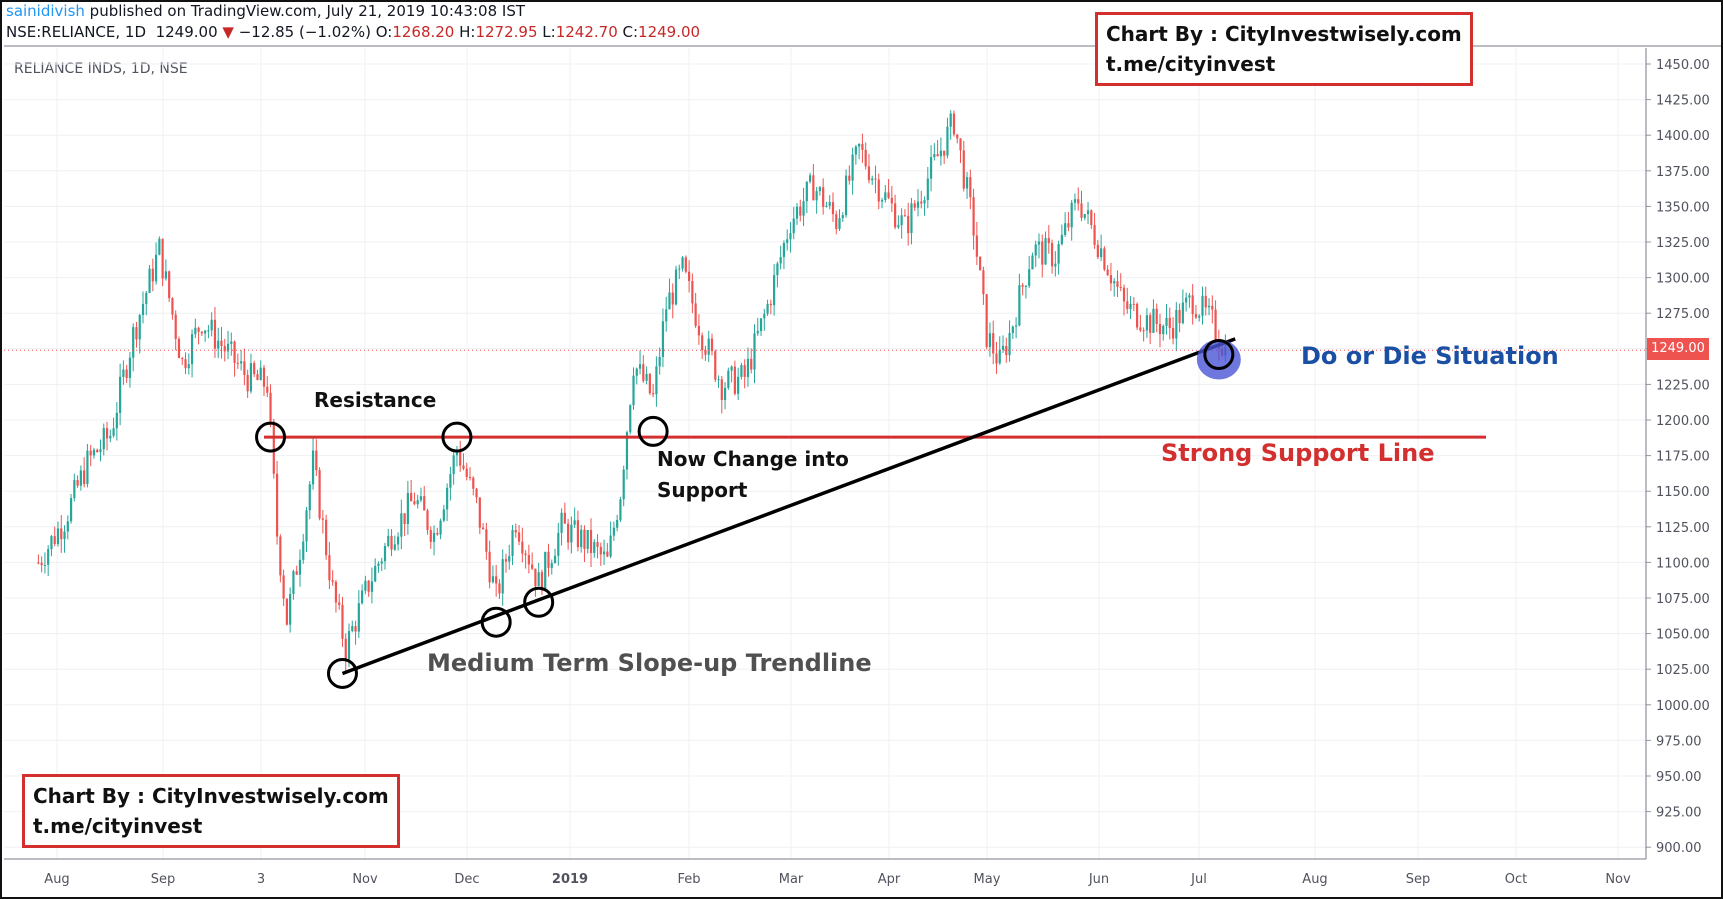 This screenshot has width=1723, height=899. What do you see at coordinates (1683, 243) in the screenshot?
I see `y-tick-label: 1325.00` at bounding box center [1683, 243].